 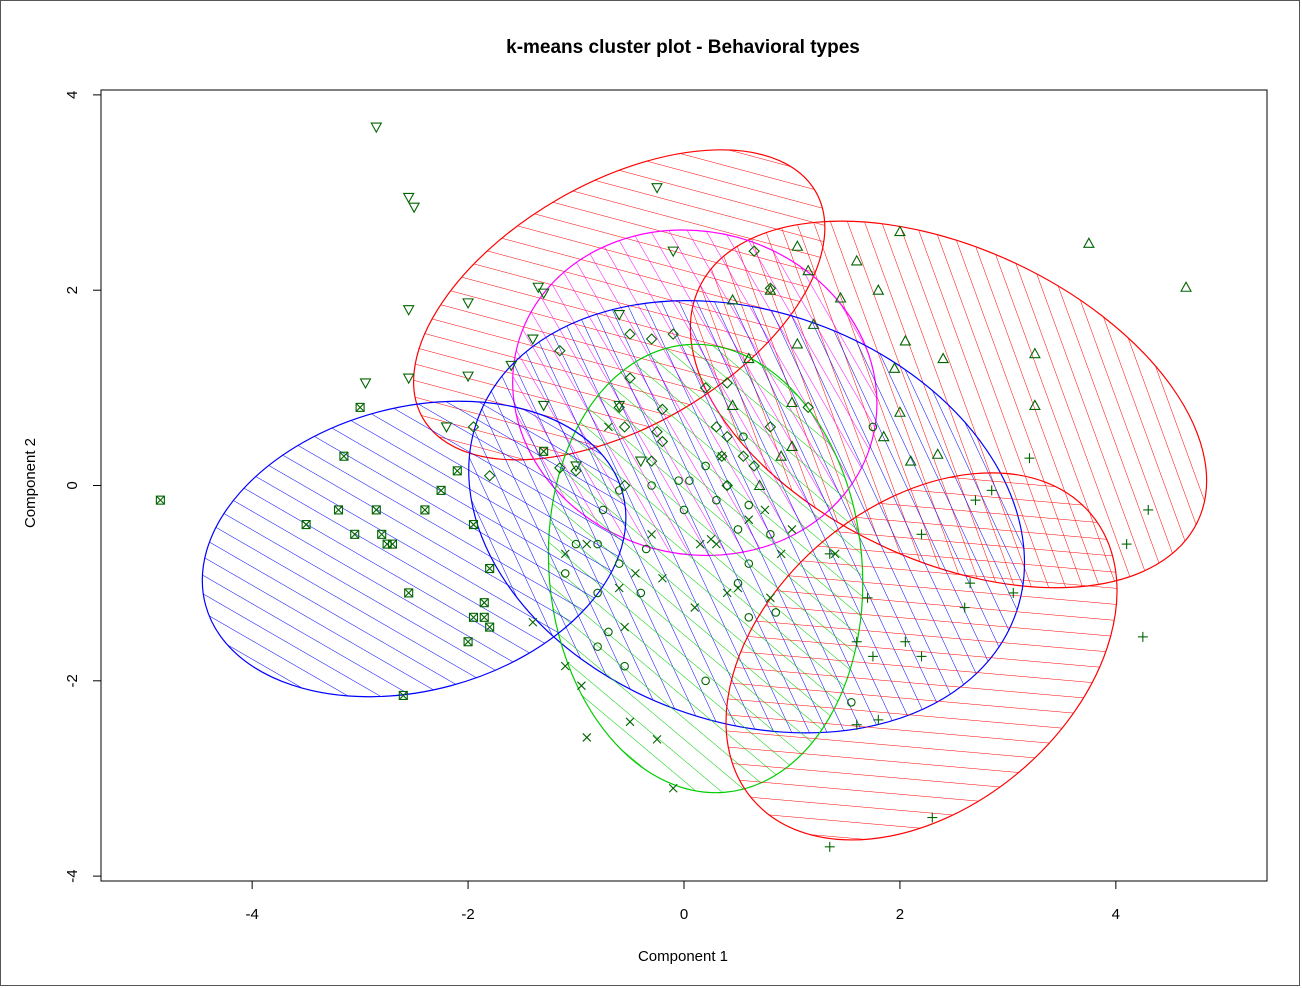 I want to click on y-tick-label: -4, so click(x=72, y=875).